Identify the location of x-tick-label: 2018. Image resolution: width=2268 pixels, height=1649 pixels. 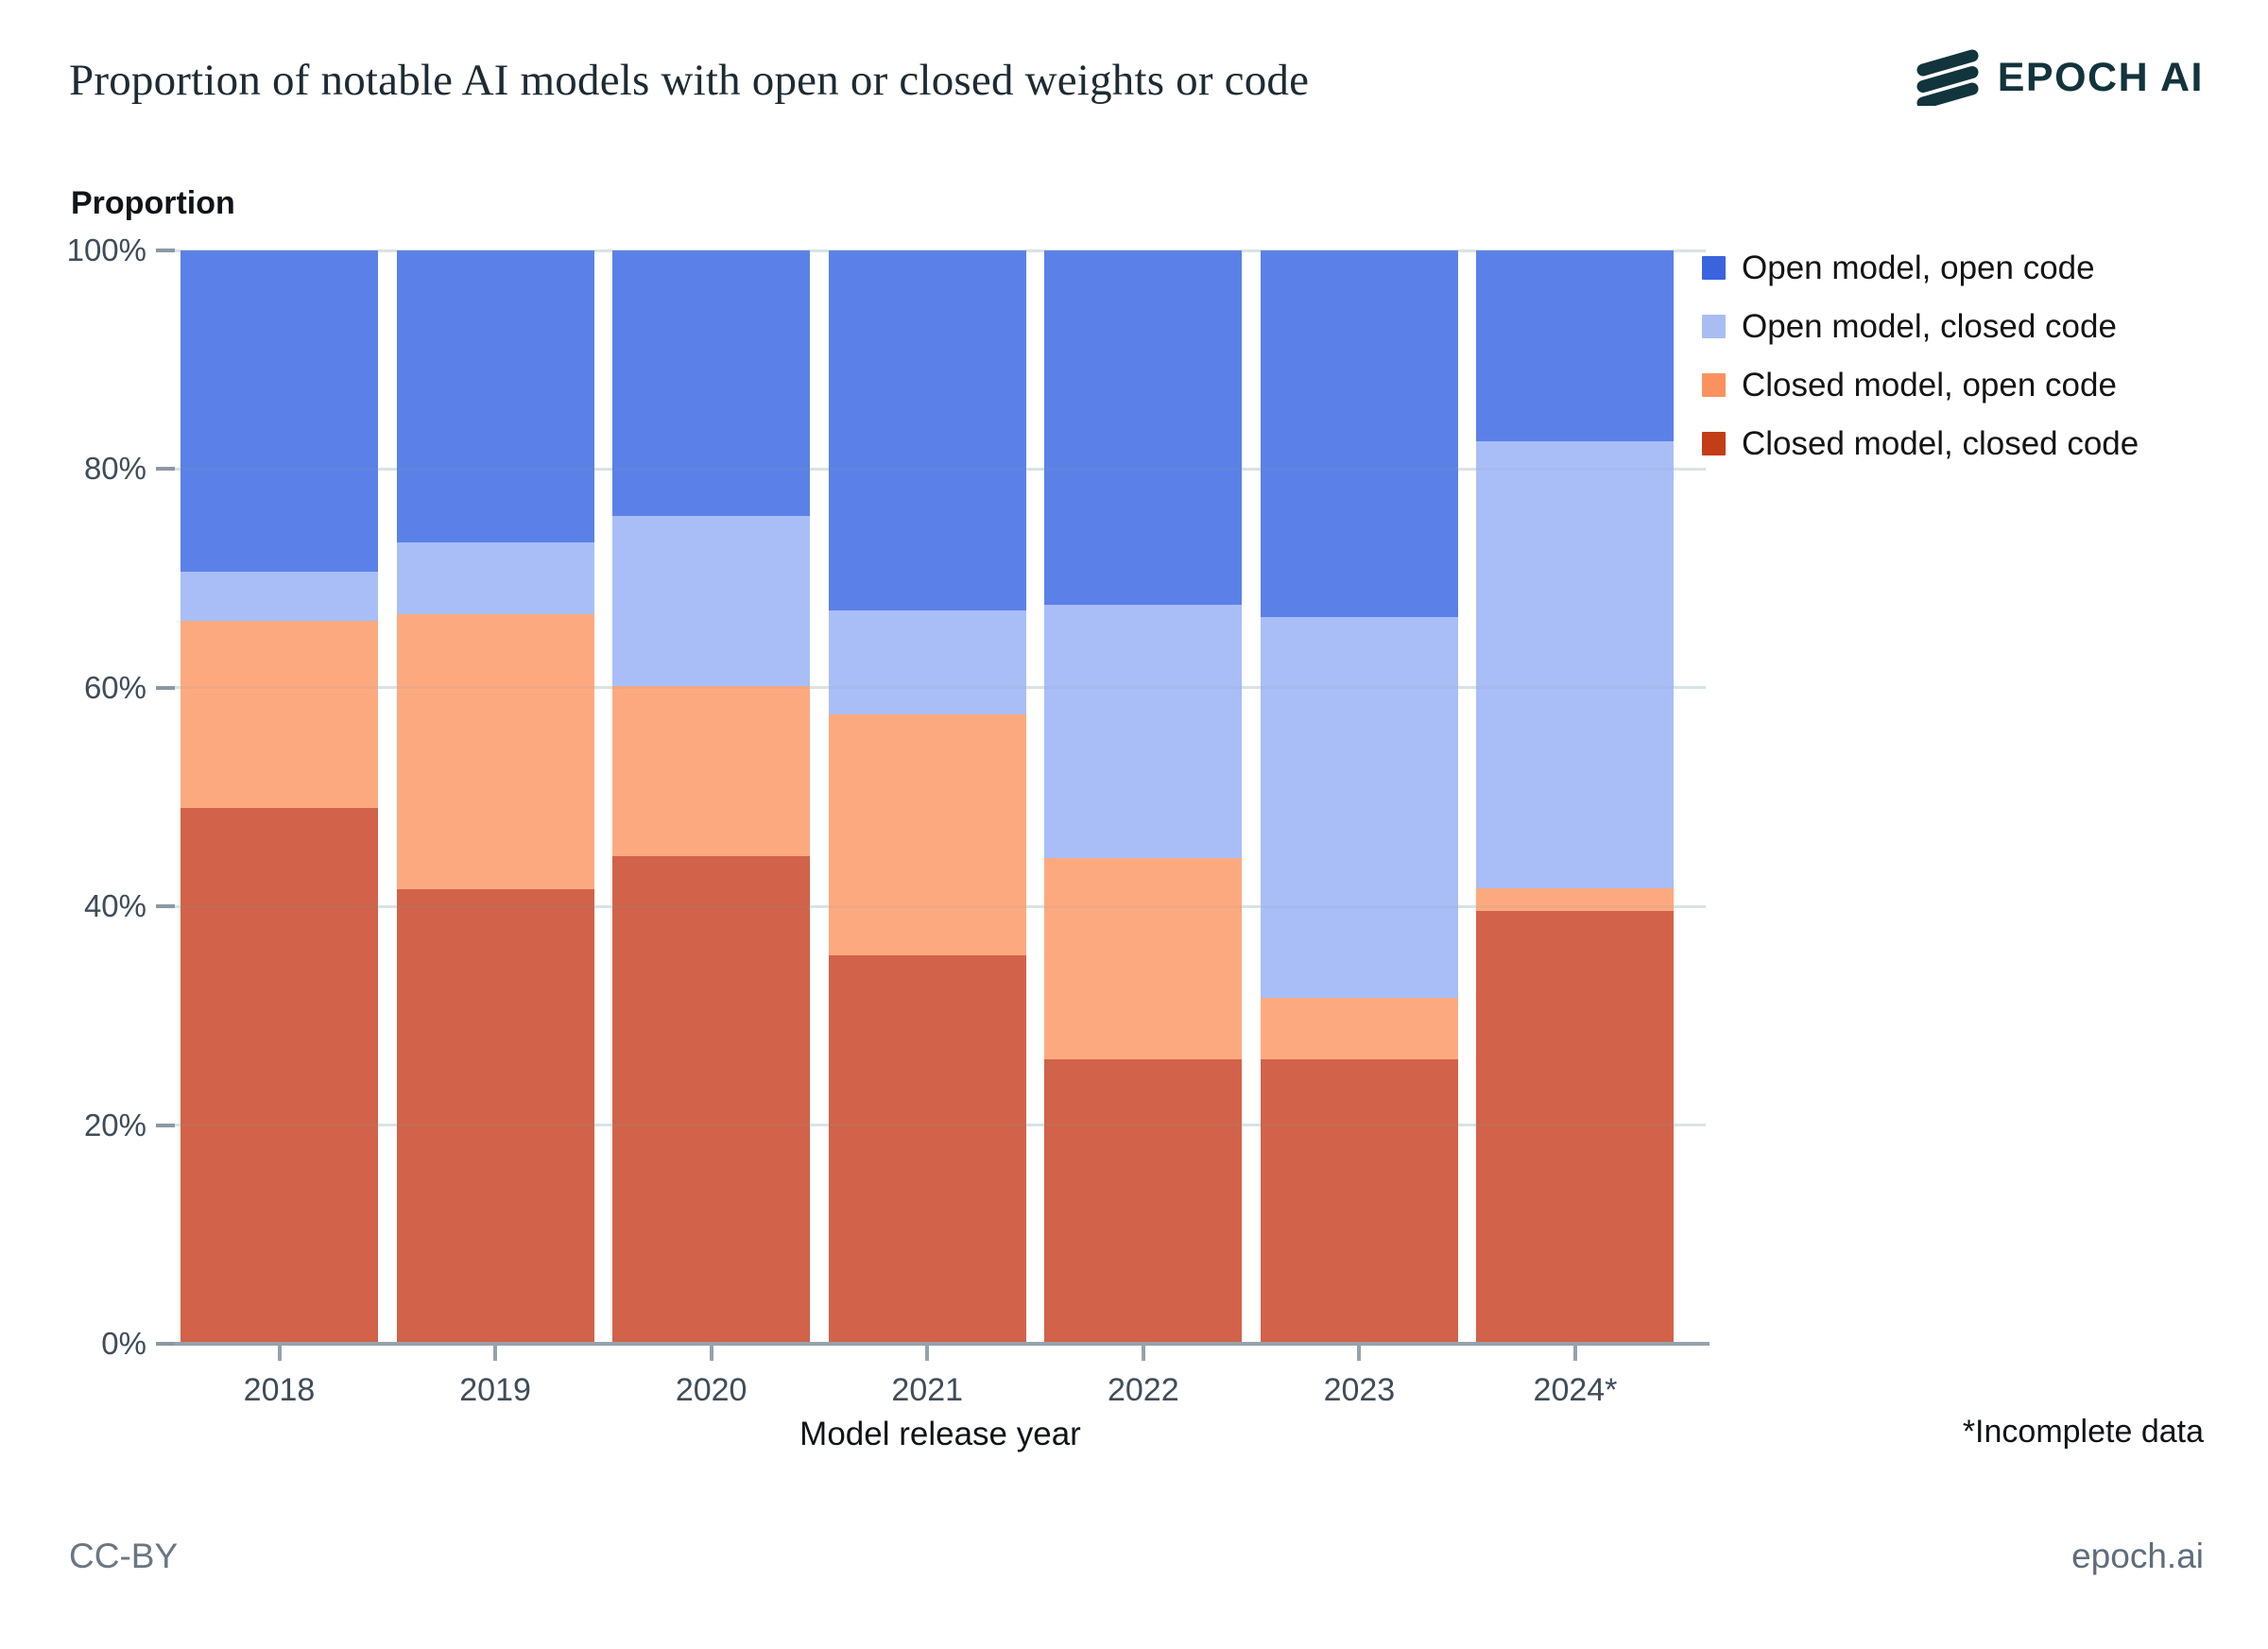
(279, 1390).